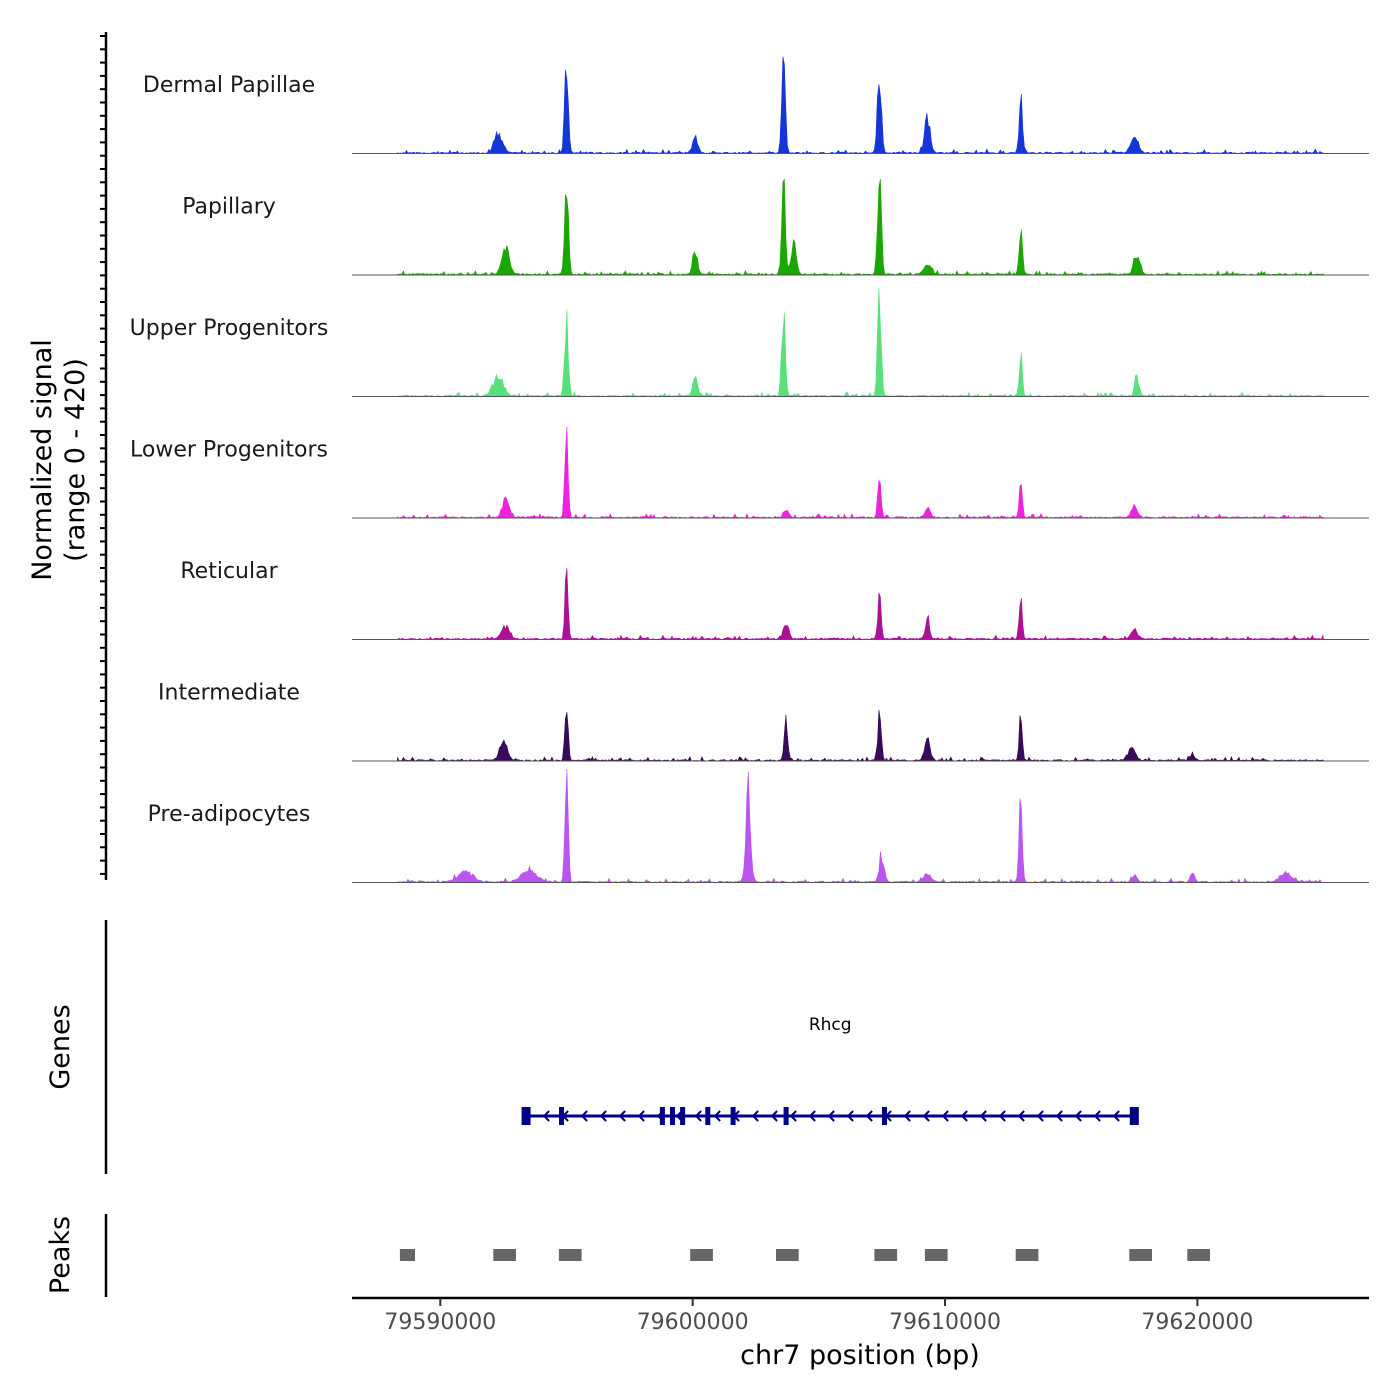 The image size is (1400, 1400). Describe the element at coordinates (229, 693) in the screenshot. I see `track-label: Intermediate` at that location.